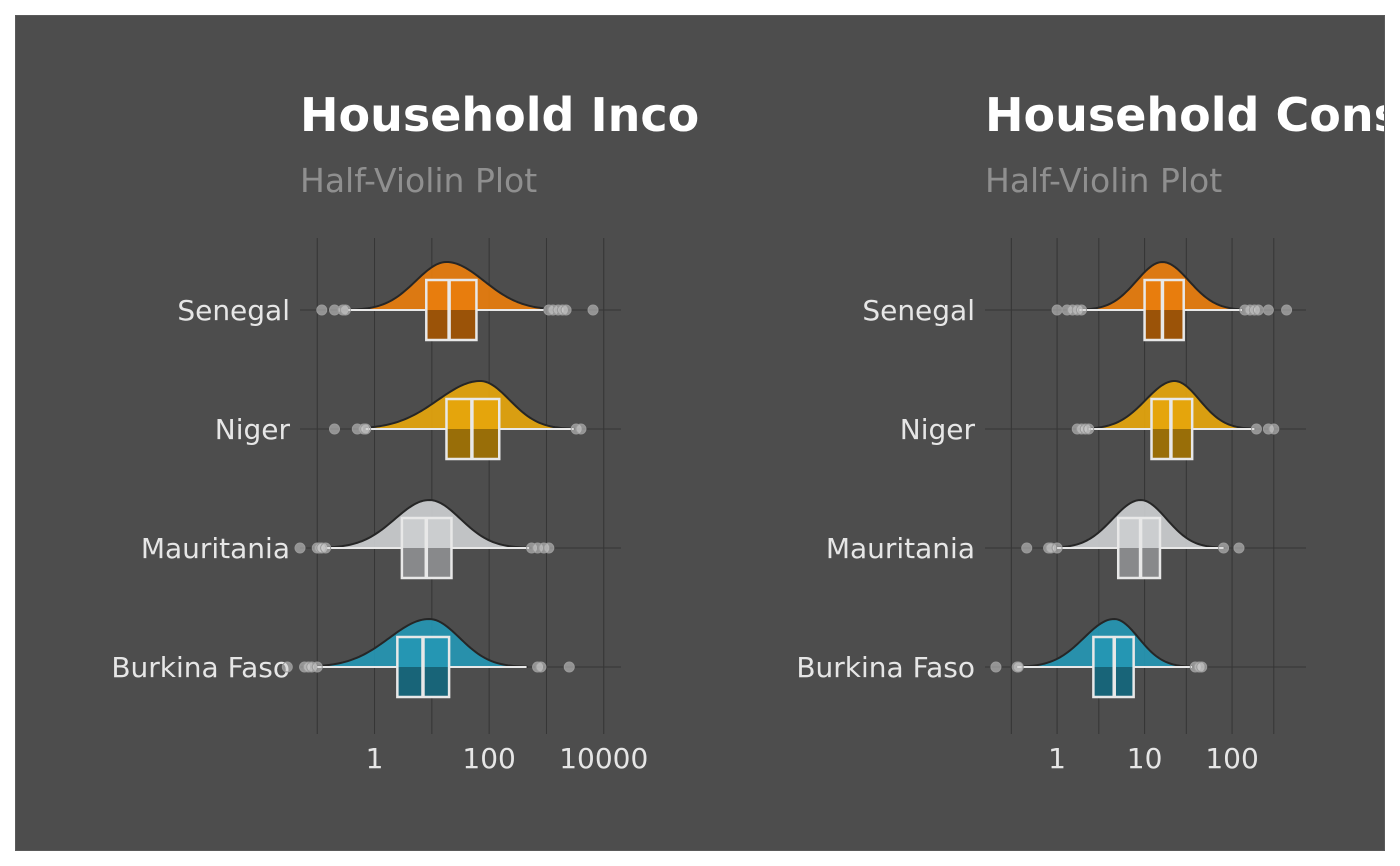  I want to click on box-shade-senegal, so click(451, 325).